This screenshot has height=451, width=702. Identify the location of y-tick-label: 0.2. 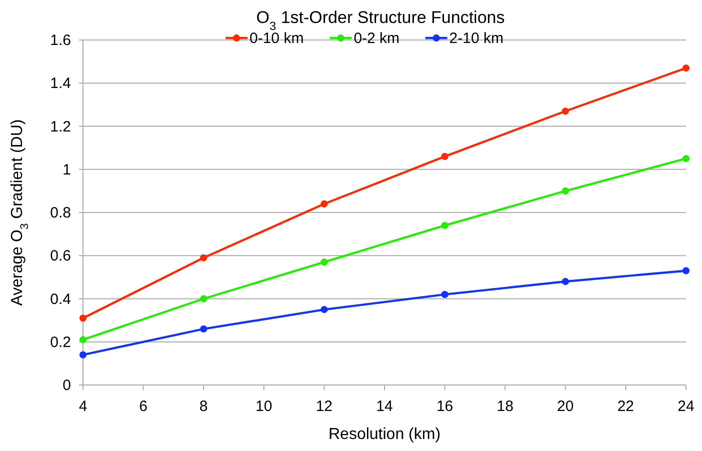
(60, 342).